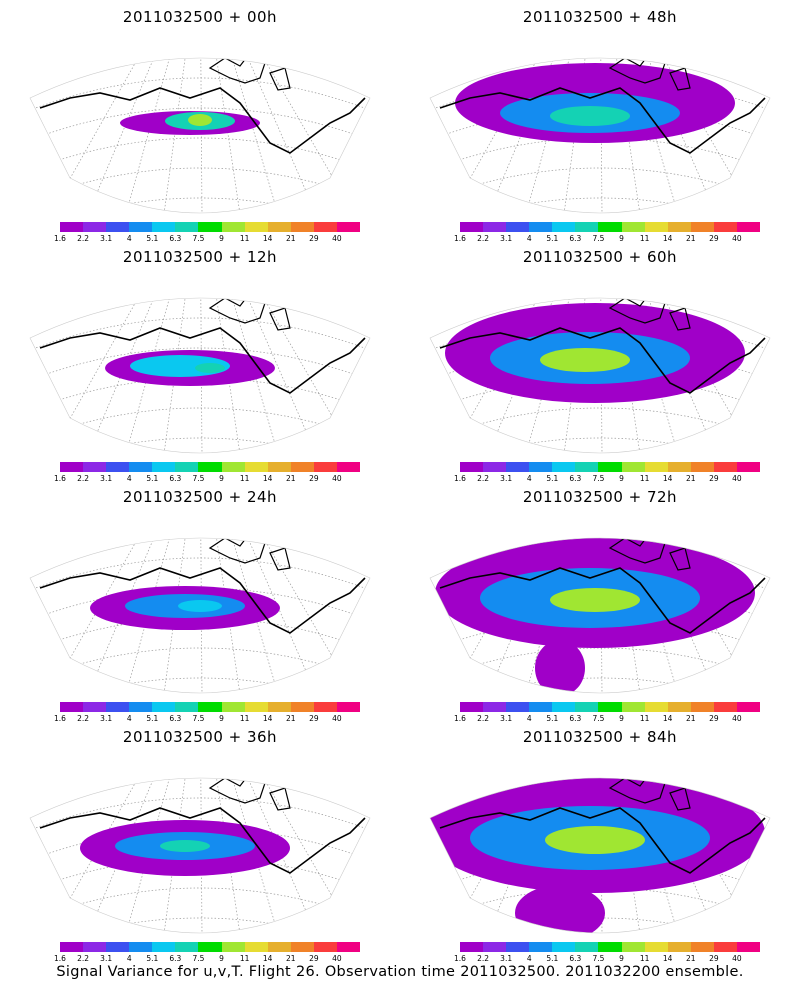  I want to click on panel-title: 2011032500 + 00h, so click(200, 17).